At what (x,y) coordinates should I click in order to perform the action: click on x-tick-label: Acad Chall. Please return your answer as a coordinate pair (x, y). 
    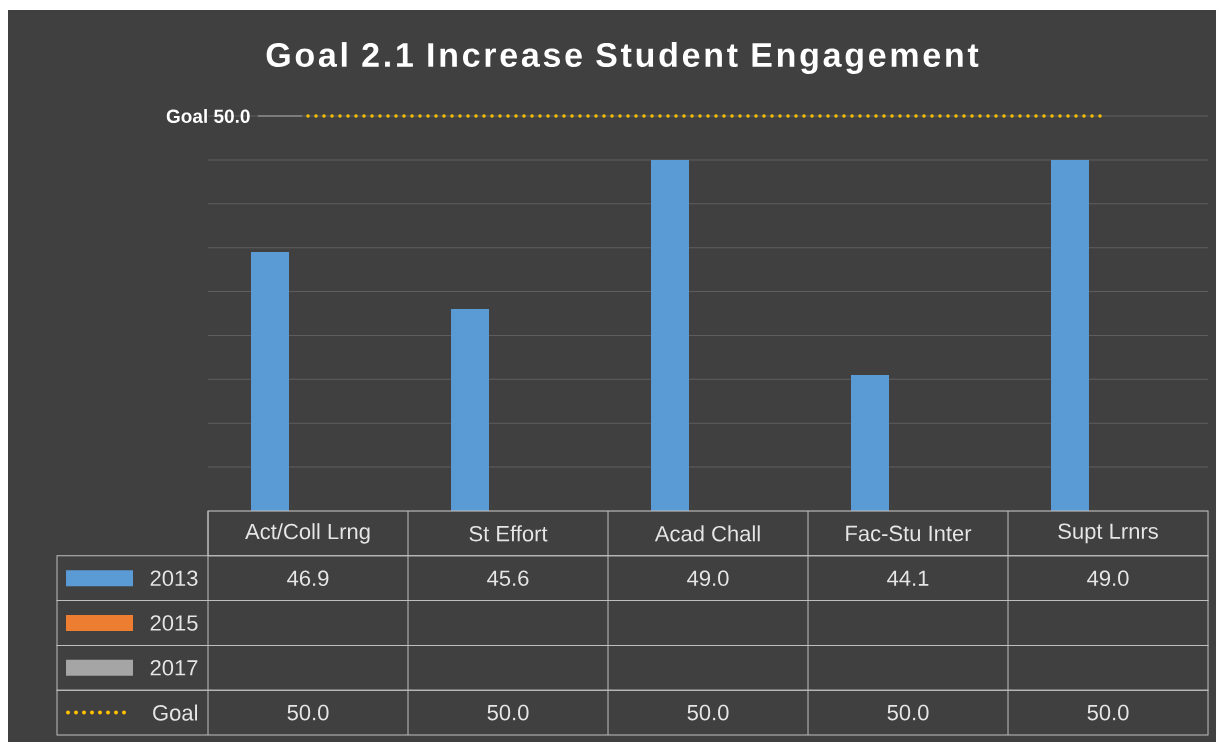
    Looking at the image, I should click on (707, 533).